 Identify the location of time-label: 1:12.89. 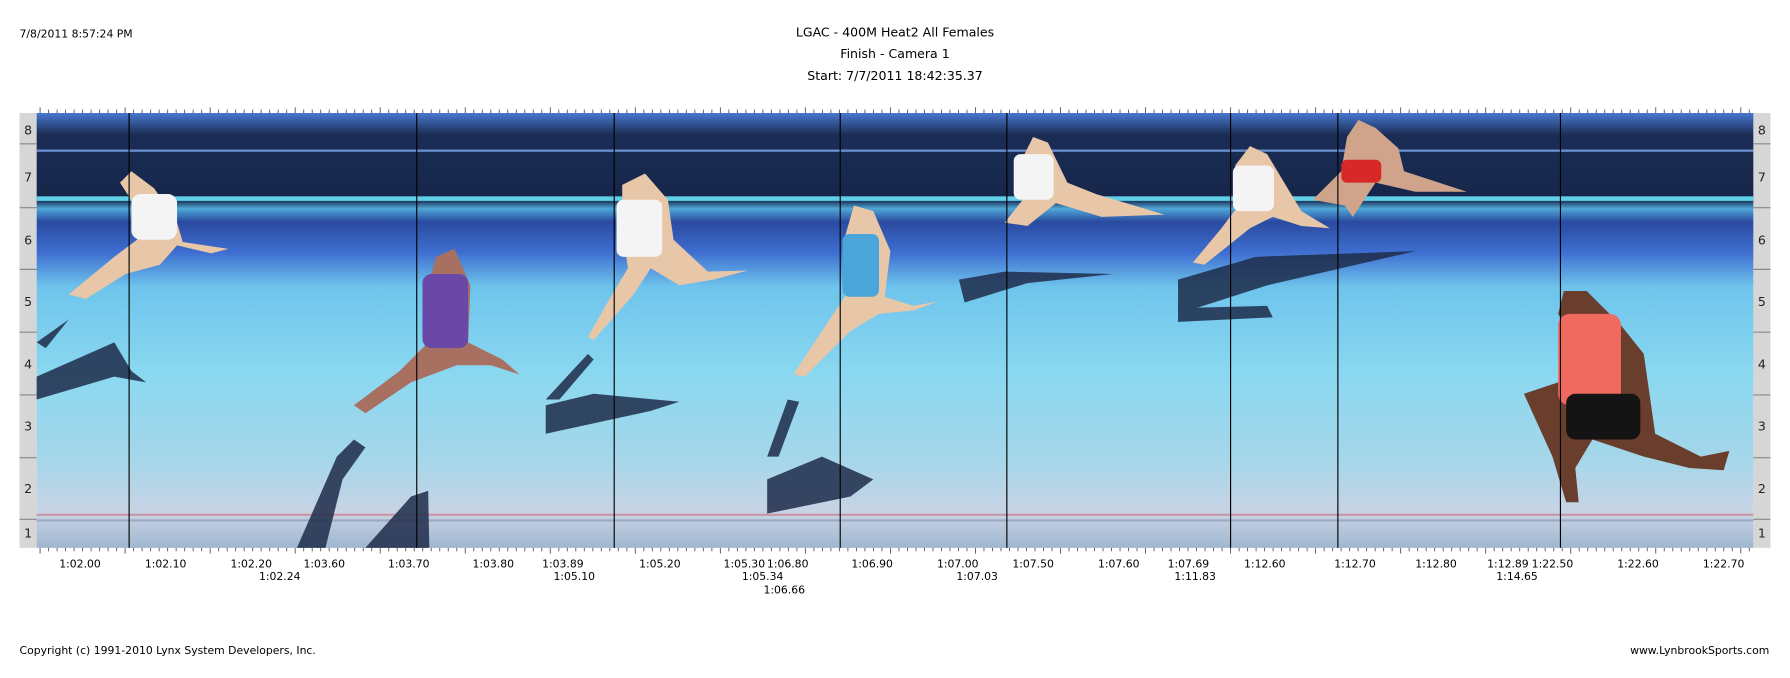
(1508, 563).